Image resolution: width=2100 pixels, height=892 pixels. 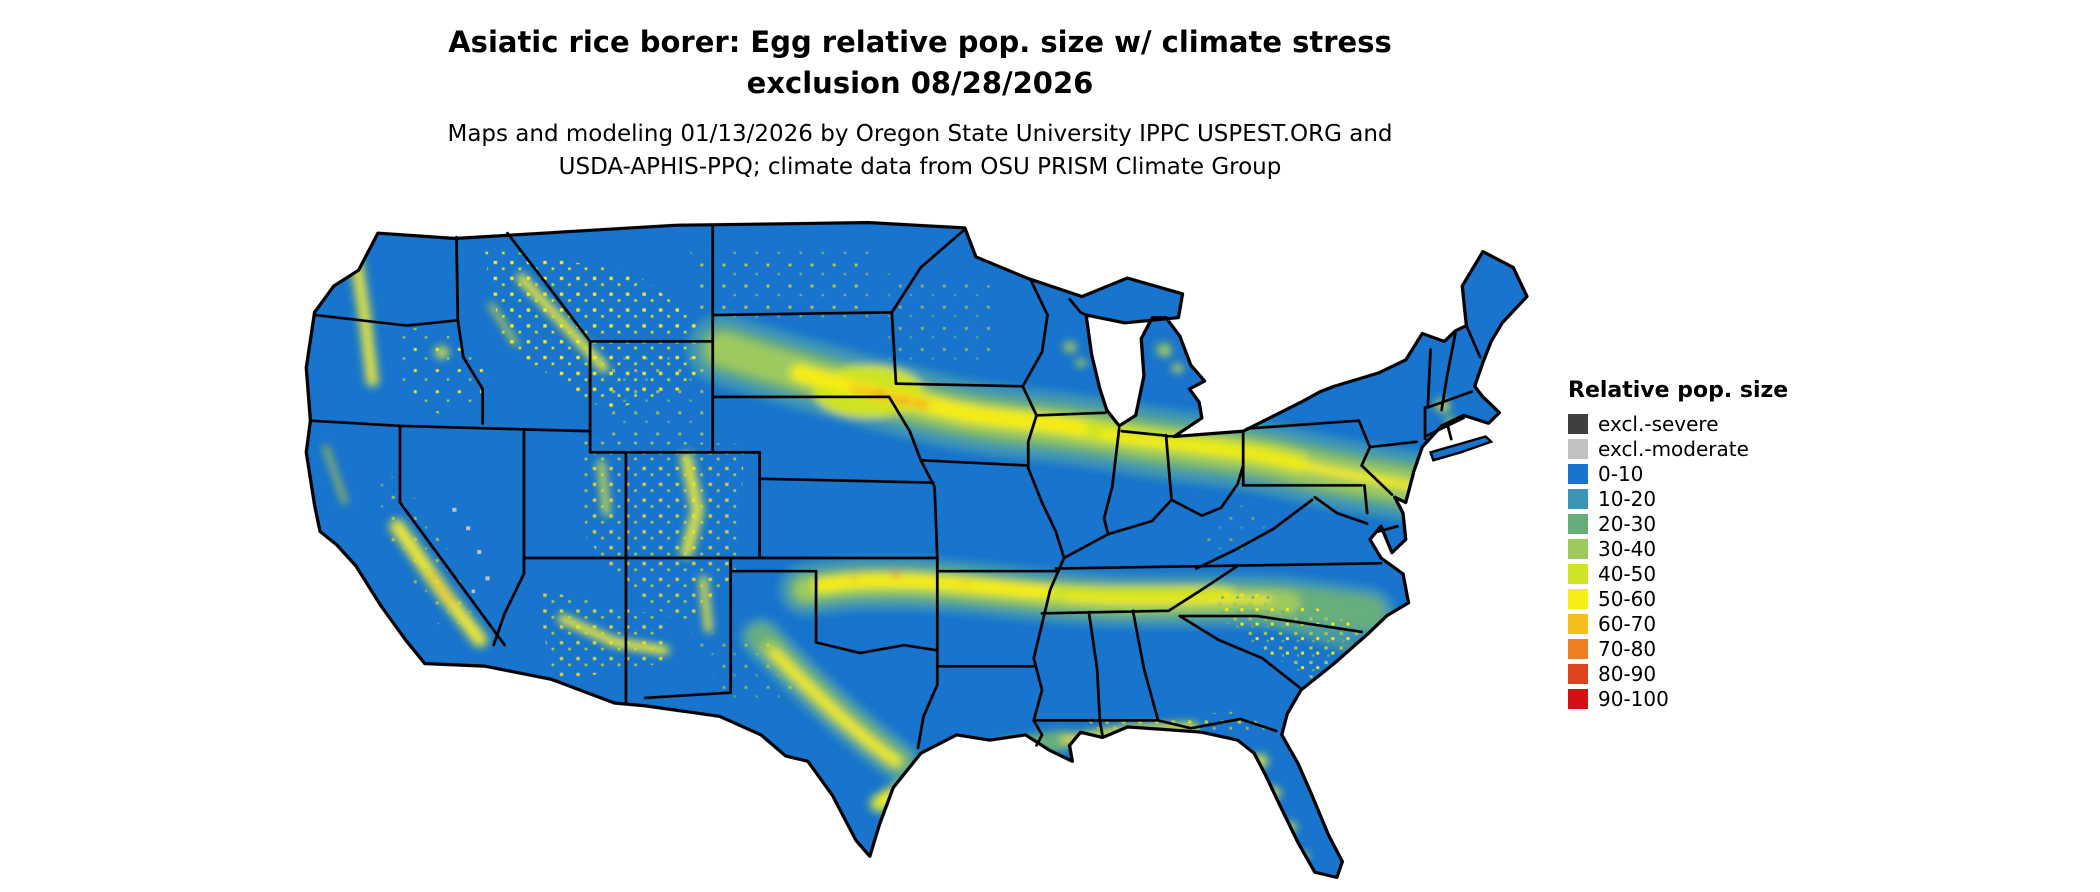 I want to click on legend-item: 10-20, so click(x=1678, y=498).